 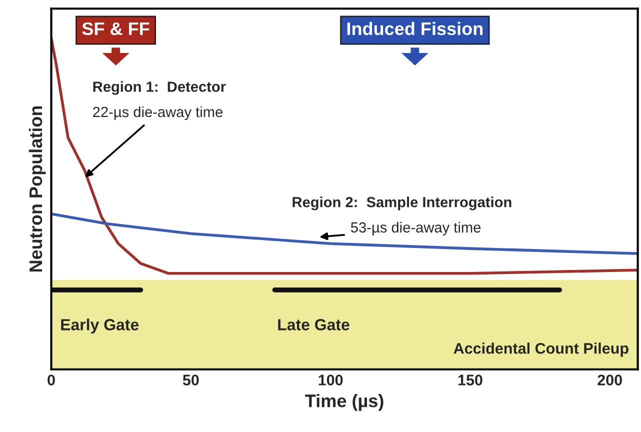 What do you see at coordinates (415, 229) in the screenshot?
I see `annotation: 53-µs die-away time` at bounding box center [415, 229].